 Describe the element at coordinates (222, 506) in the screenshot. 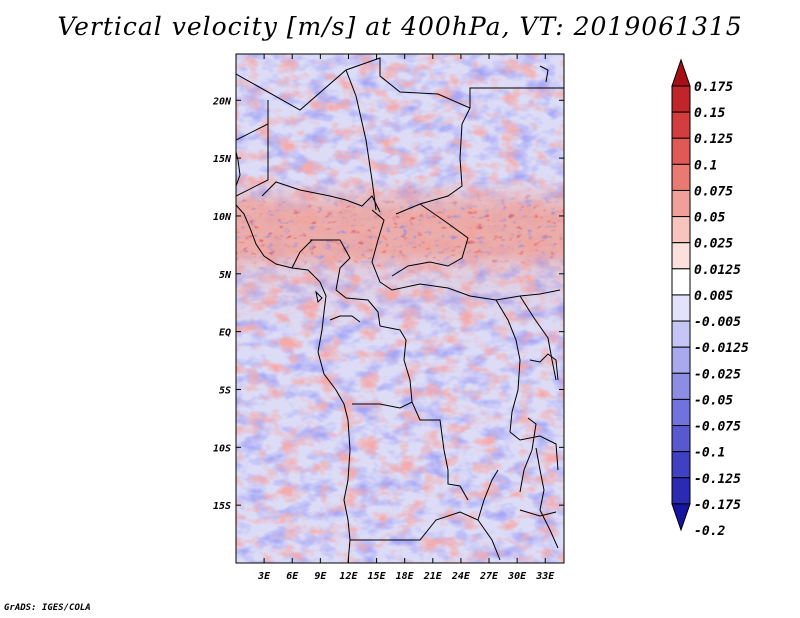

I see `y-tick-label: 15S` at that location.